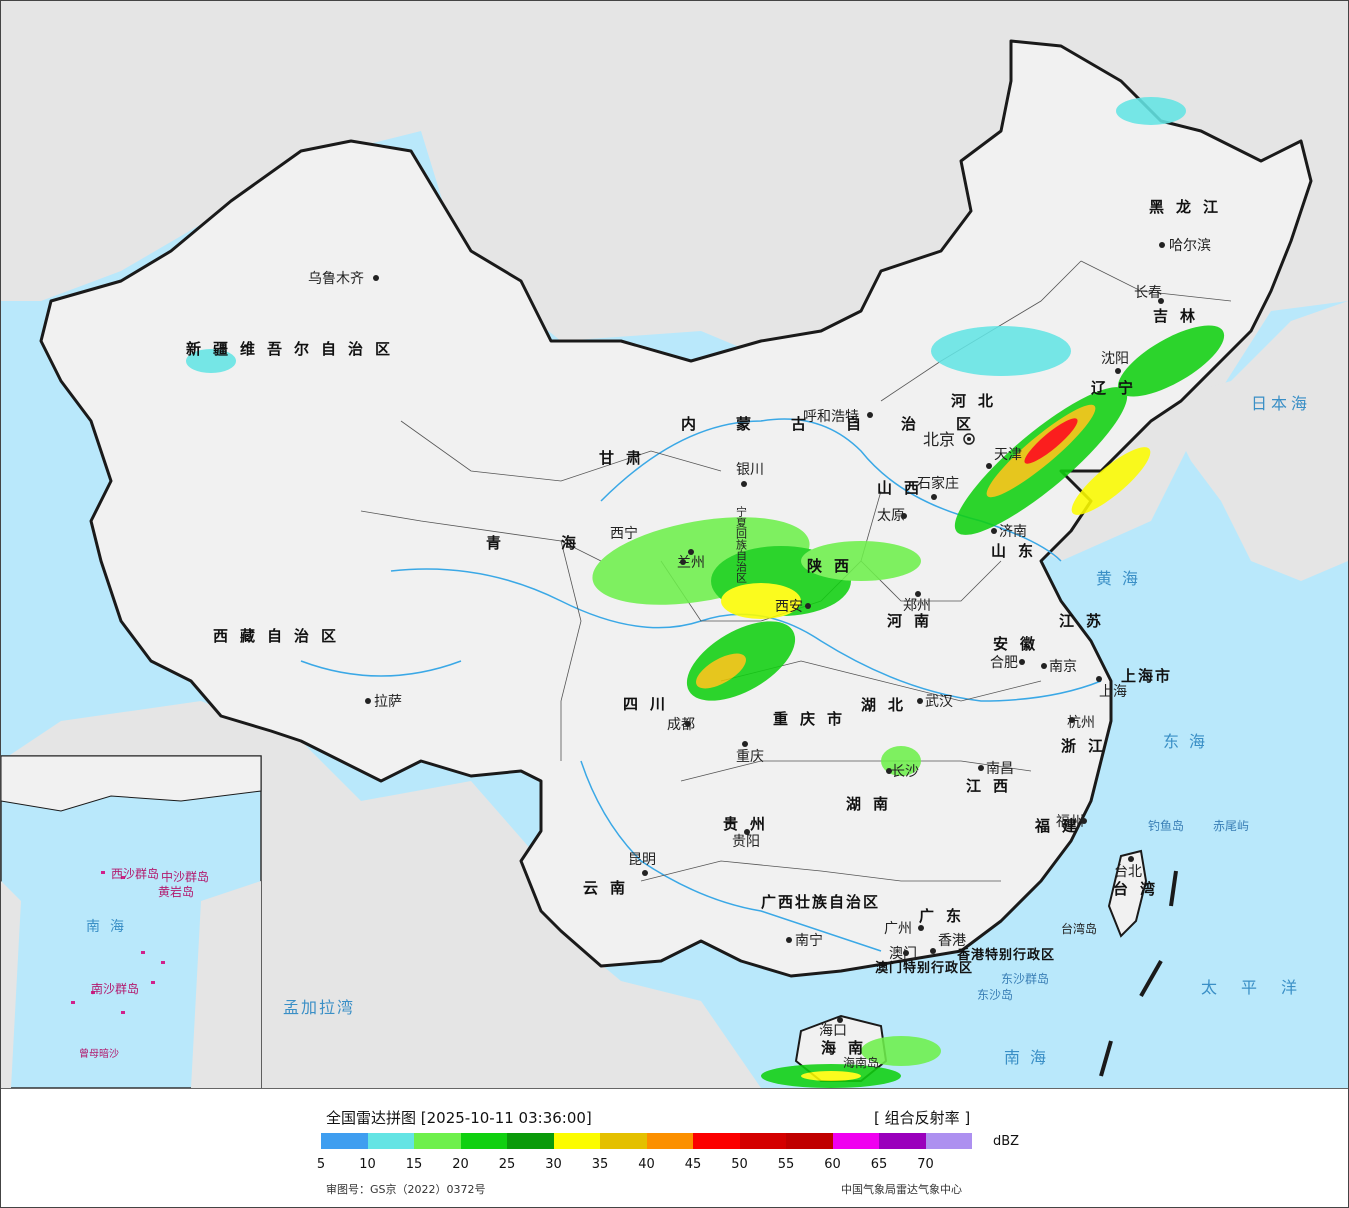  I want to click on region-xizang: 西藏自治区, so click(280, 636).